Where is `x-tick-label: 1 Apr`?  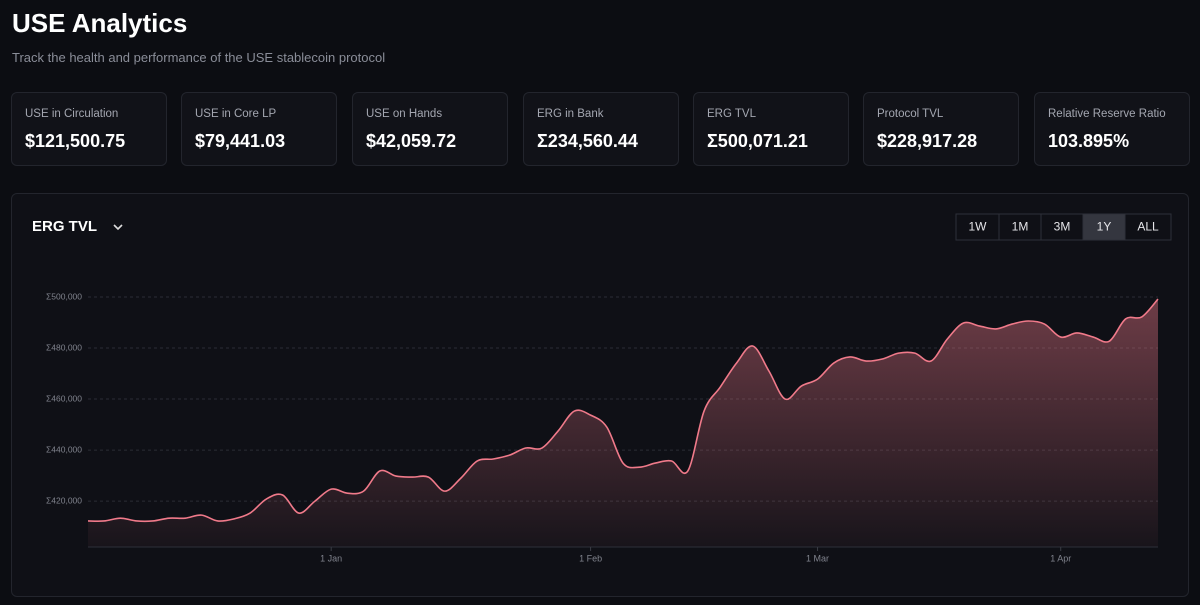
x-tick-label: 1 Apr is located at coordinates (1060, 558).